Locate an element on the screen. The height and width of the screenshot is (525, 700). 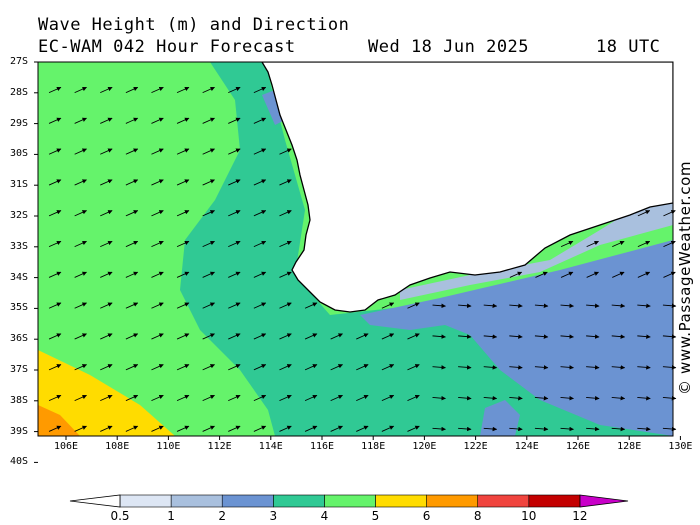
header-date: Wed 18 Jun 2025 is located at coordinates (449, 47).